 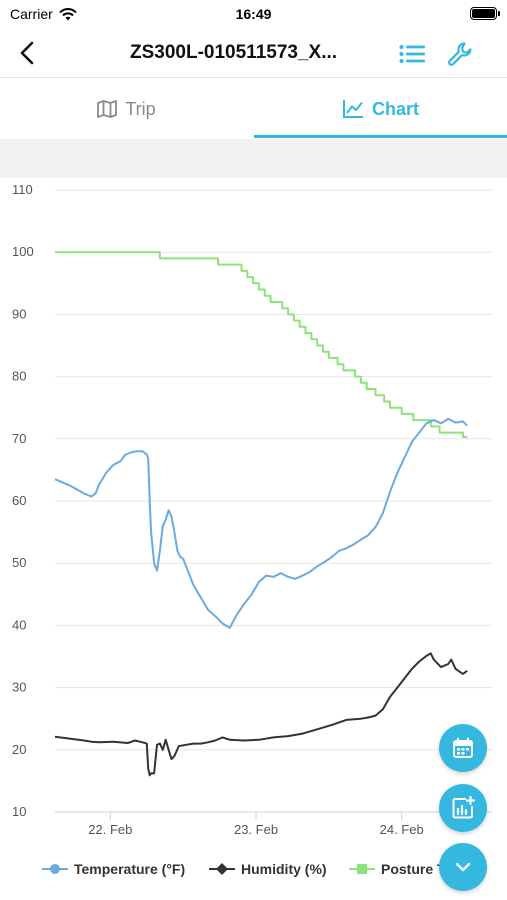 I want to click on y-tick-label: 110, so click(x=22, y=189).